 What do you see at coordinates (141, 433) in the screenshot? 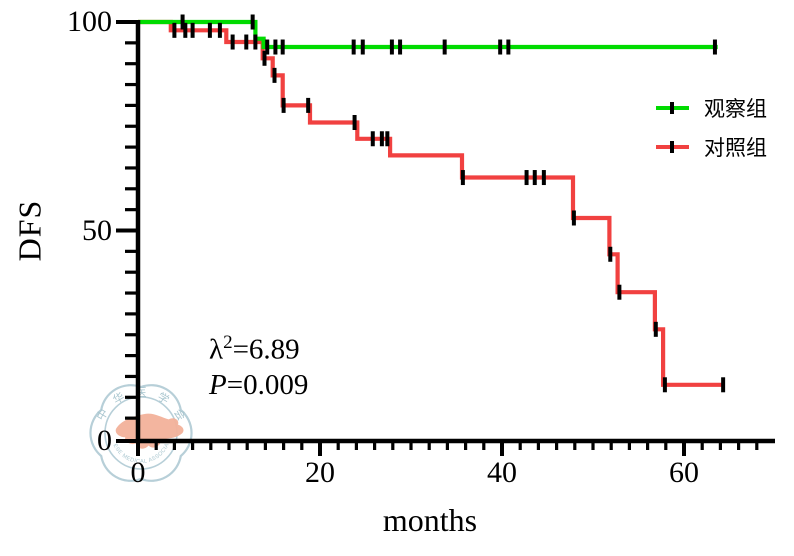
I see `seal-border-flower` at bounding box center [141, 433].